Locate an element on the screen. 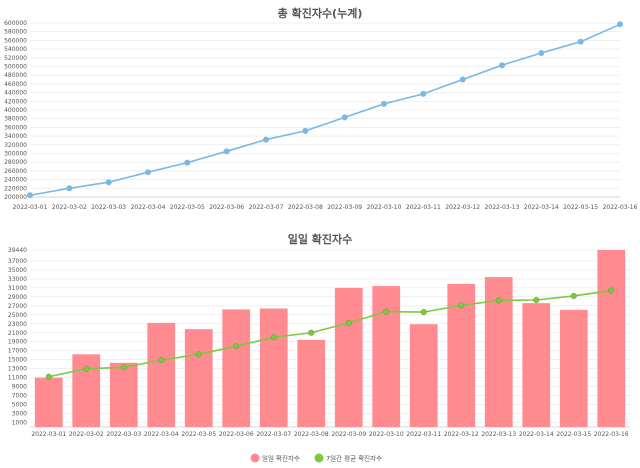 The width and height of the screenshot is (640, 468). chart1-y-tick-label: 540000 is located at coordinates (15, 49).